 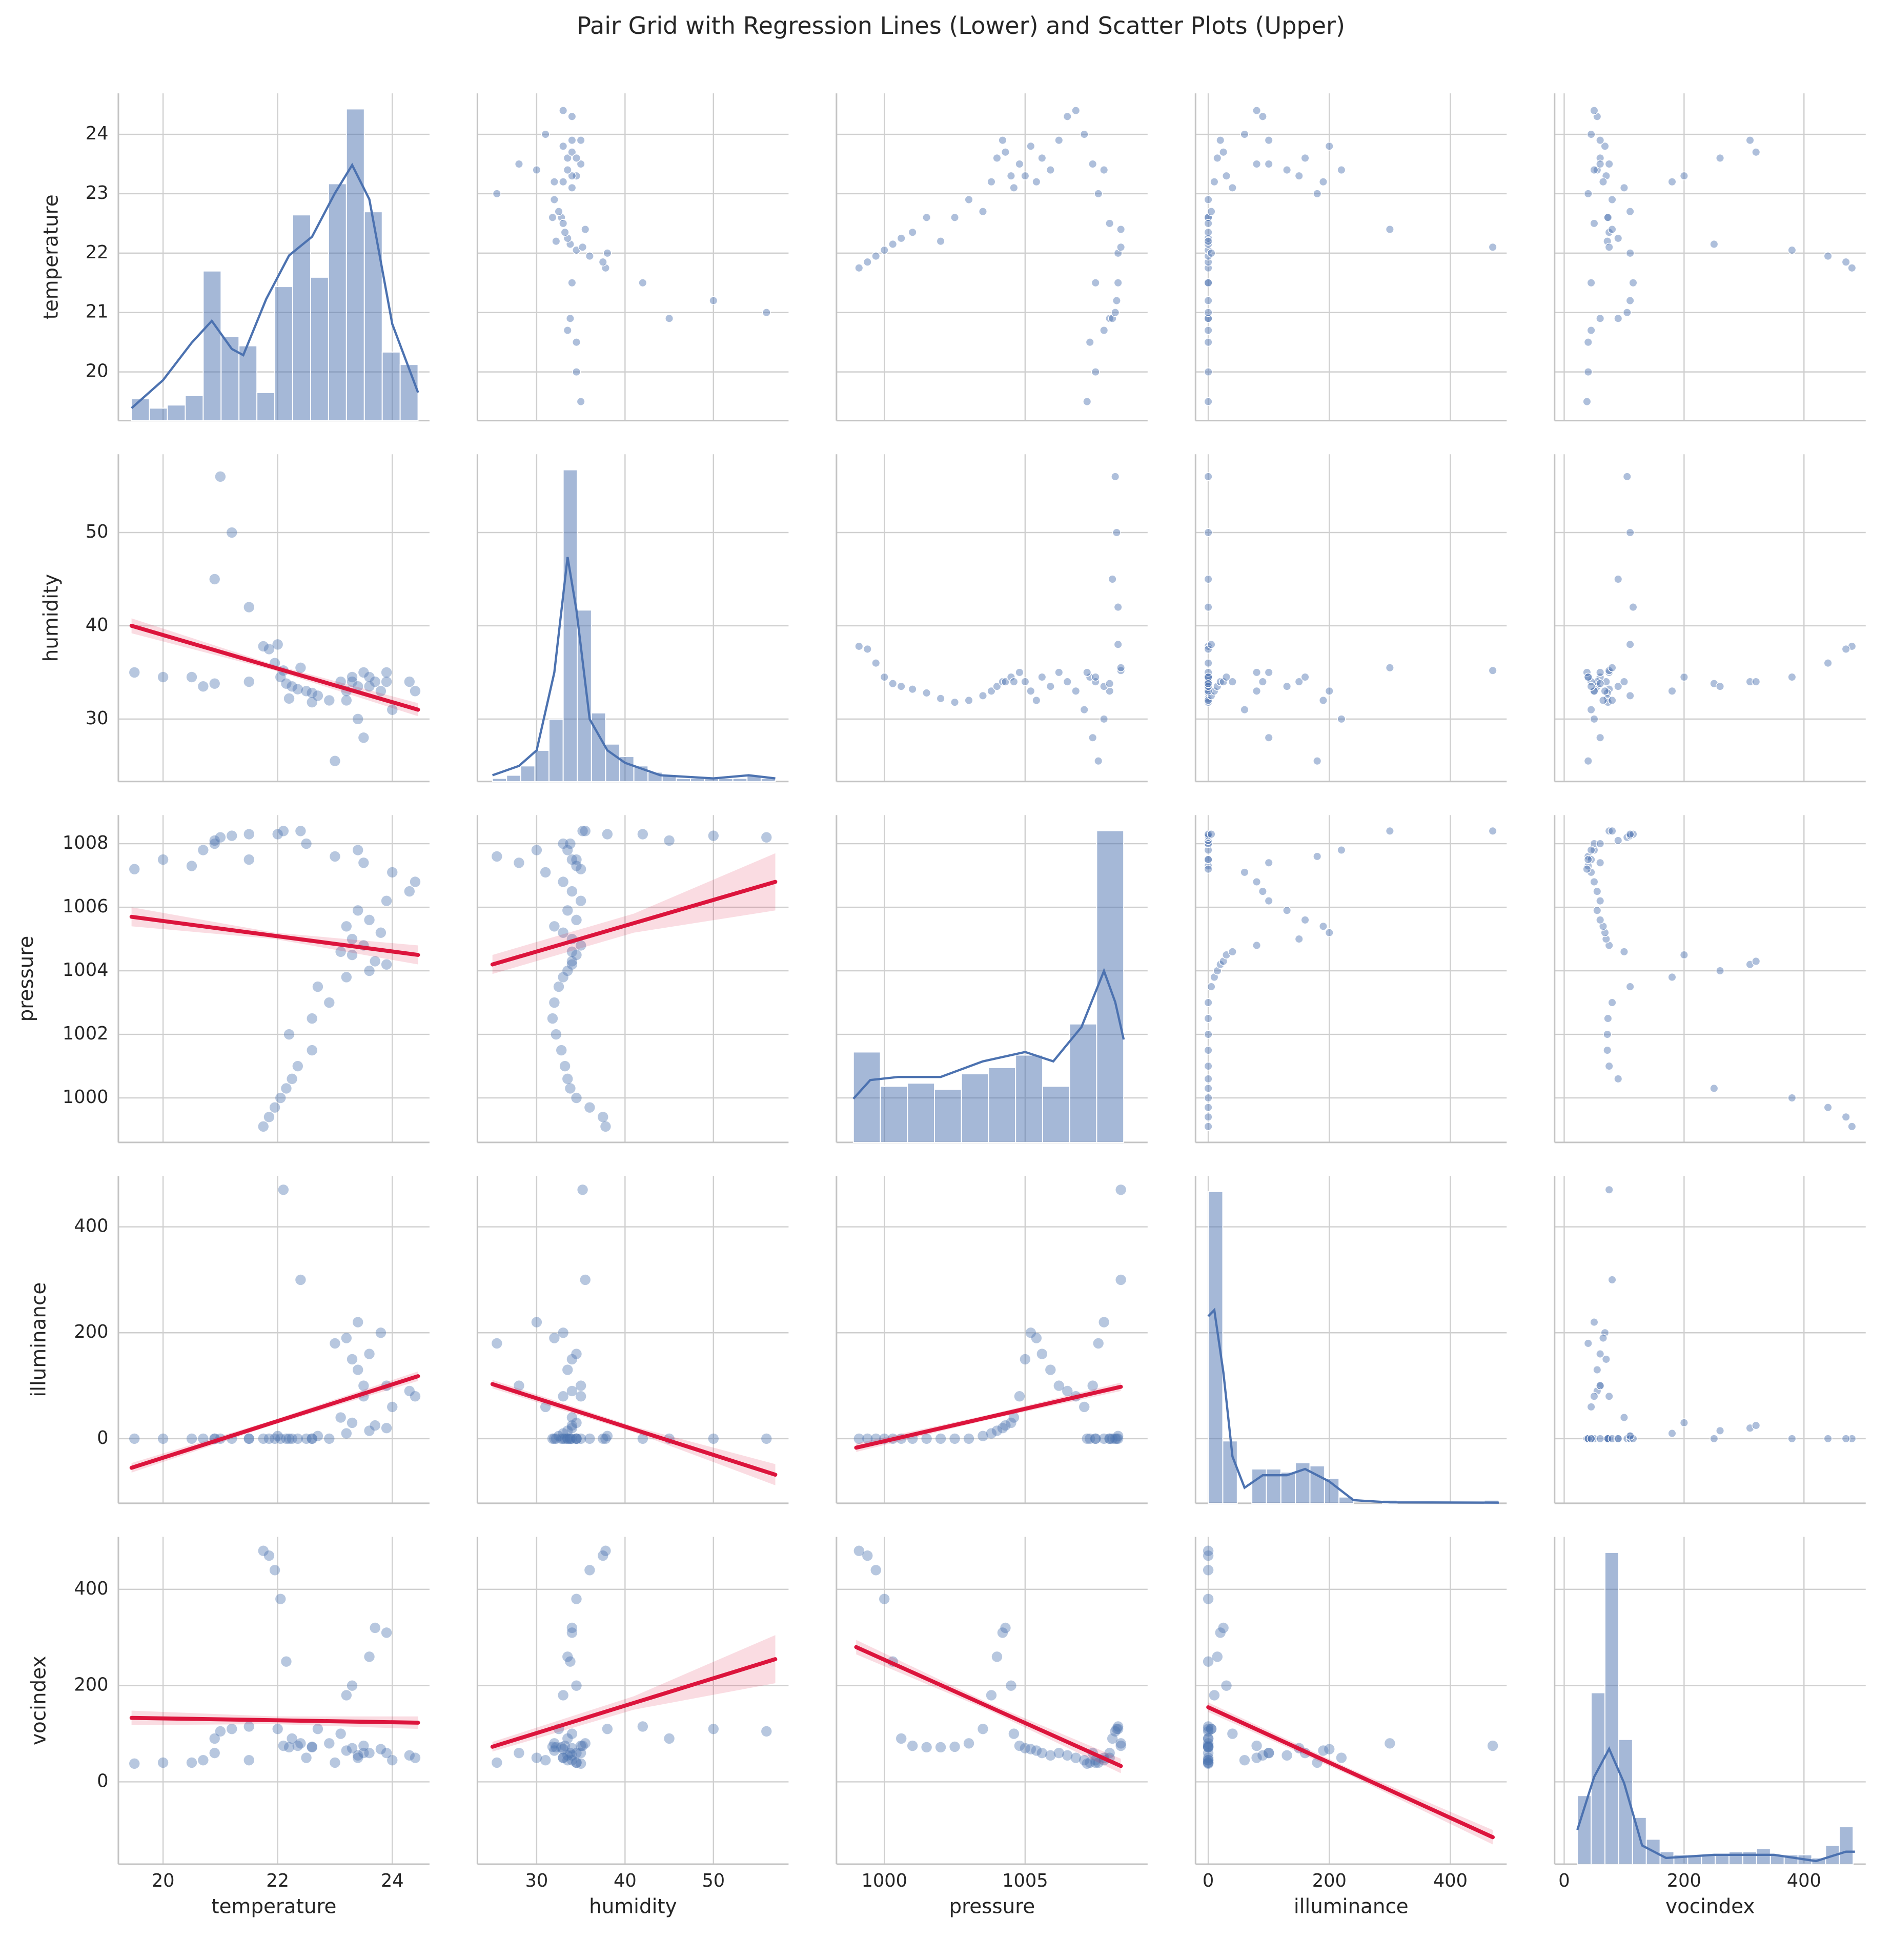 I want to click on regression-line, so click(x=634, y=1703).